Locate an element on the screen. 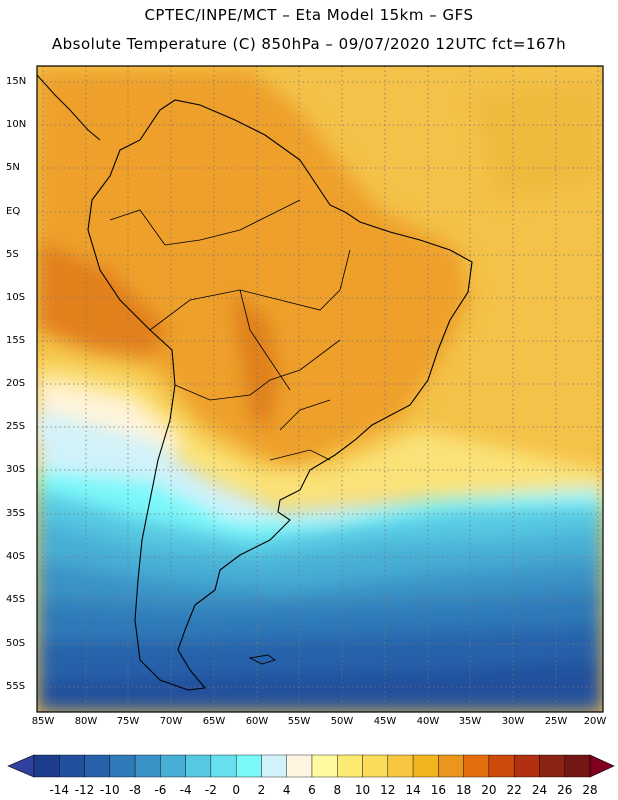 The height and width of the screenshot is (800, 618). lat-label: 50S is located at coordinates (16, 643).